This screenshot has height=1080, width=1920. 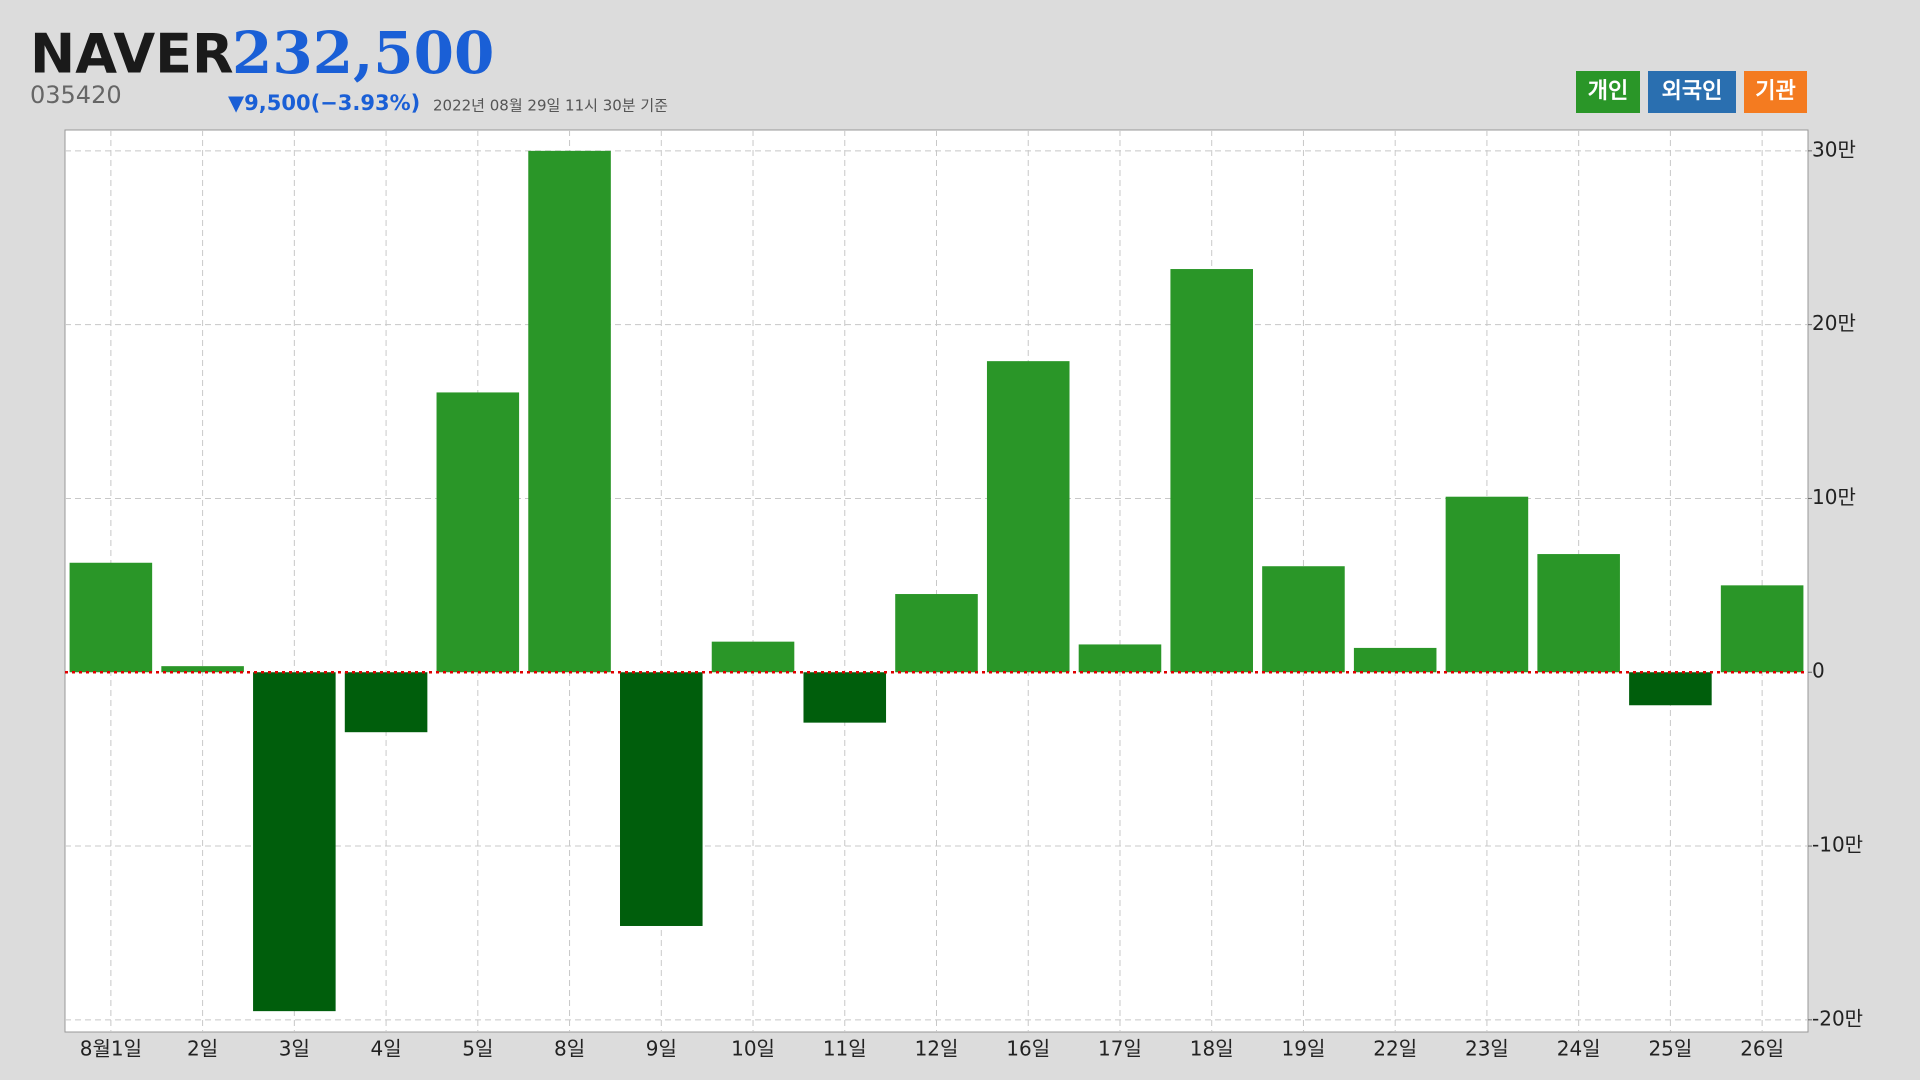 I want to click on x-tick-label: 18일, so click(x=1212, y=1049).